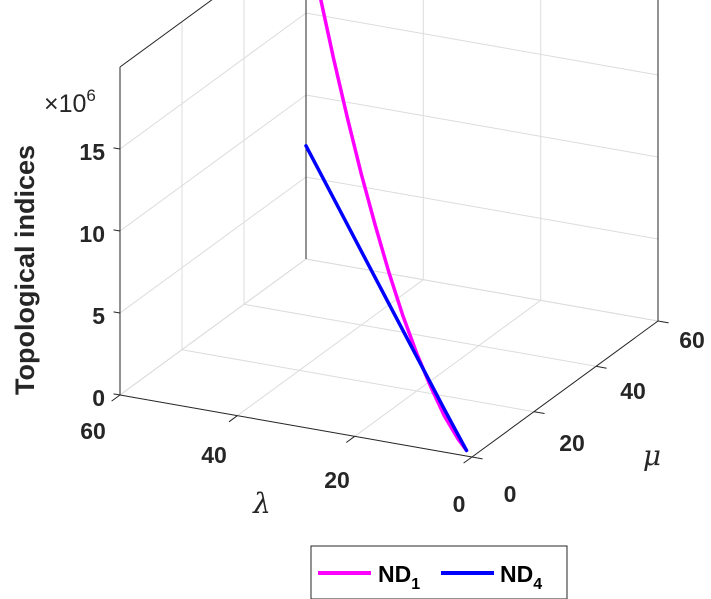  Describe the element at coordinates (439, 572) in the screenshot. I see `legend: ND1 ND4` at that location.